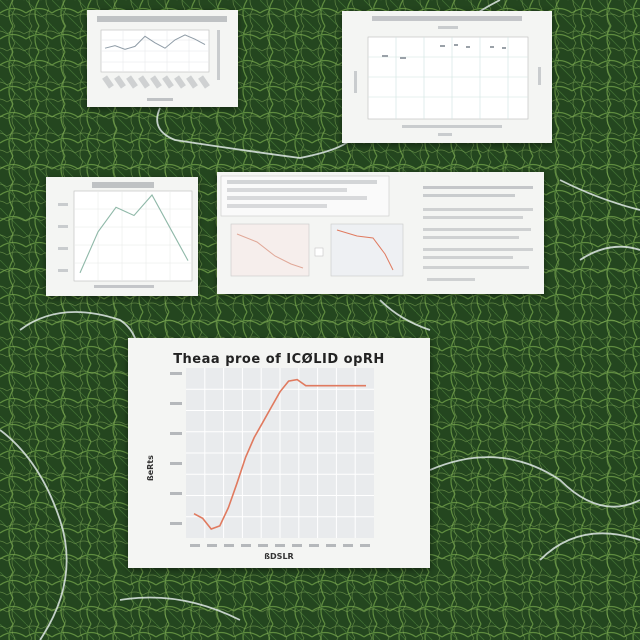  I want to click on card-top-left-chart, so click(162, 58).